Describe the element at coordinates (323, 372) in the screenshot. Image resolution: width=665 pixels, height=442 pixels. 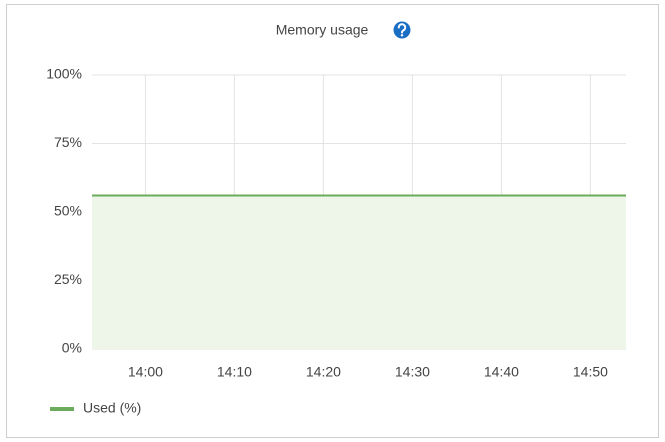
I see `x-tick-label: 14:20` at that location.